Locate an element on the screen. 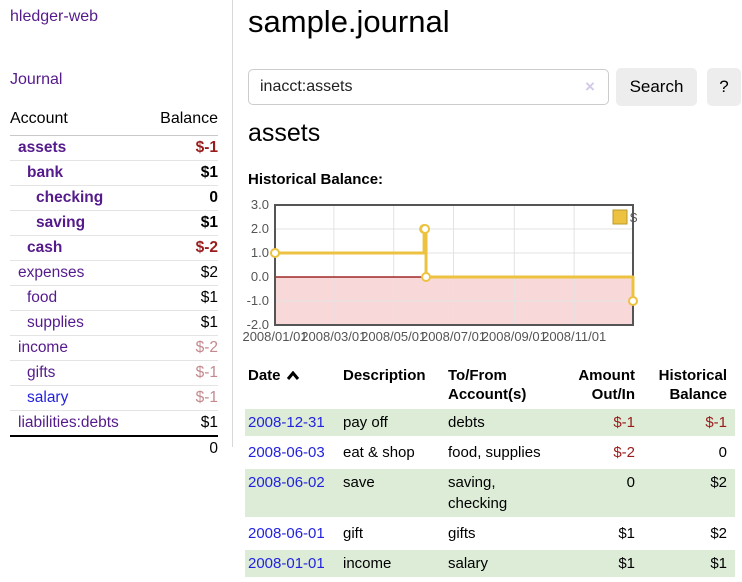 Image resolution: width=742 pixels, height=582 pixels. sidebar-account-row: salary $-1 is located at coordinates (114, 398).